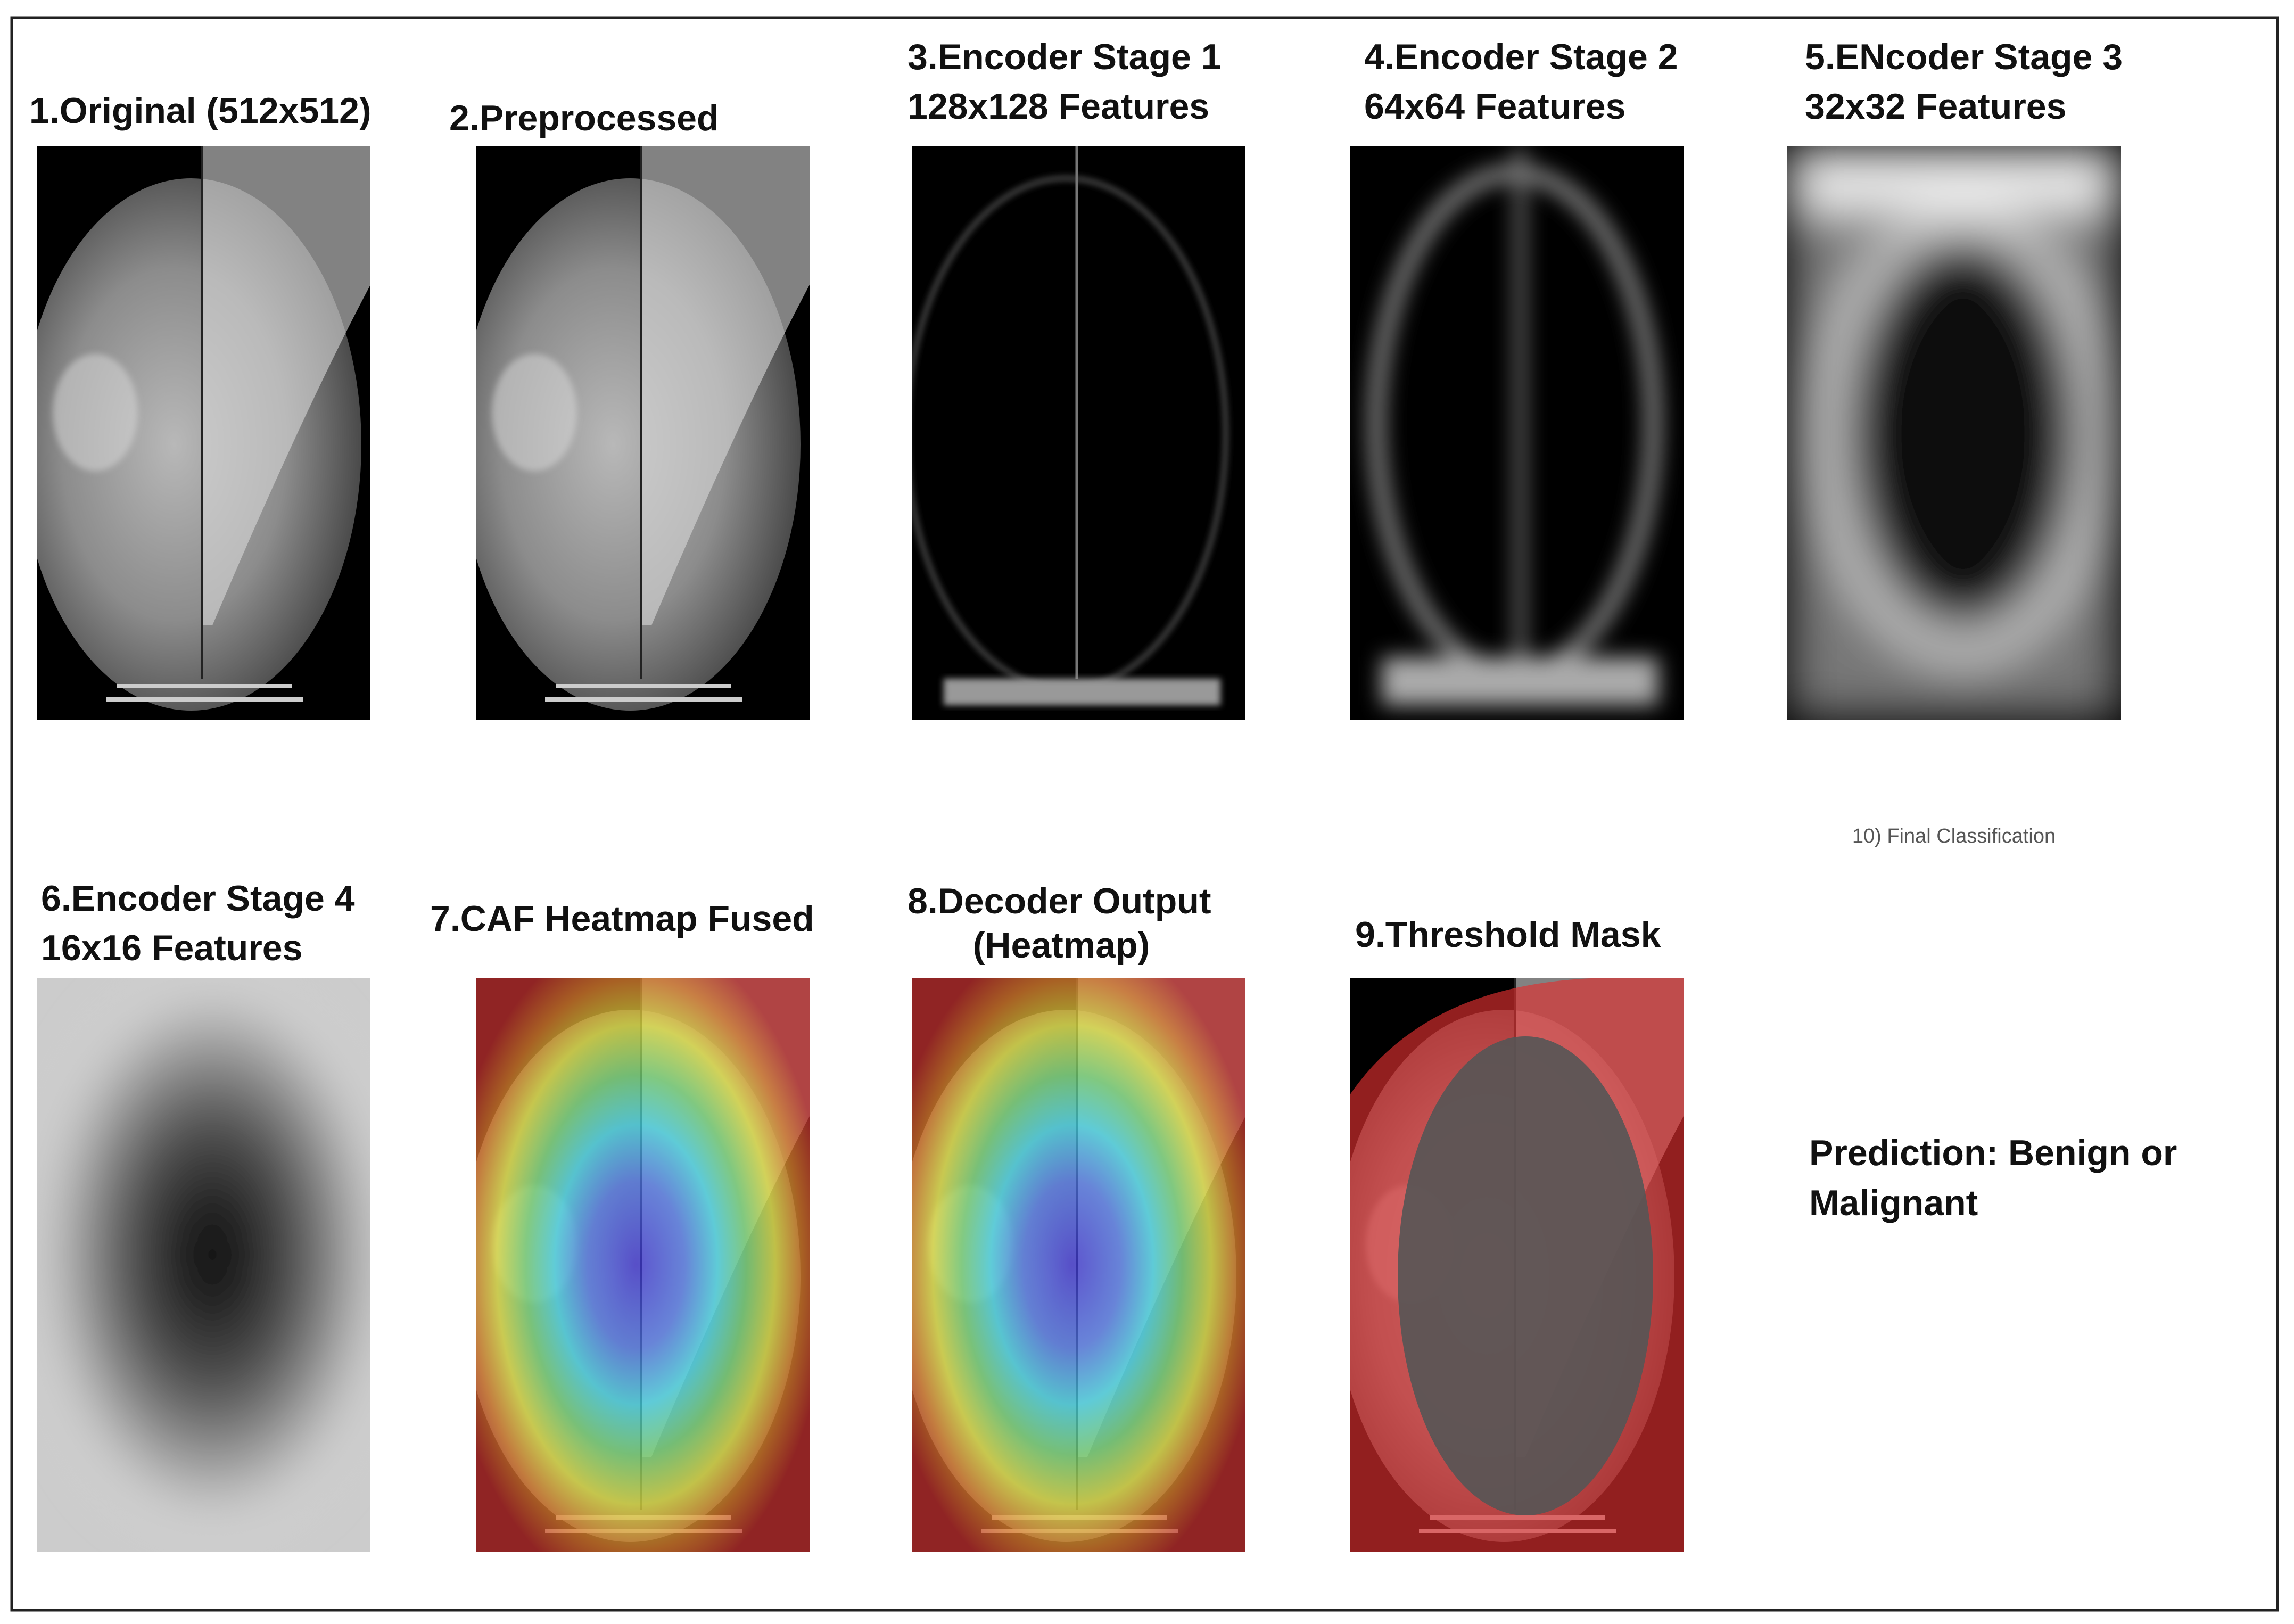 The image size is (2294, 1624). I want to click on panel-title: 1.Original (512x512), so click(200, 110).